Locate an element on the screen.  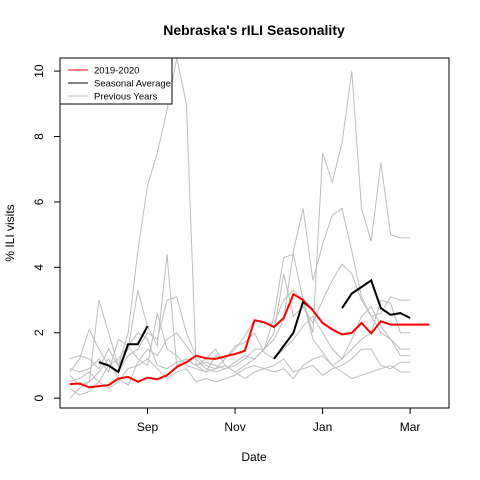
chart-title: Nebraska's rILI Seasonality is located at coordinates (254, 30).